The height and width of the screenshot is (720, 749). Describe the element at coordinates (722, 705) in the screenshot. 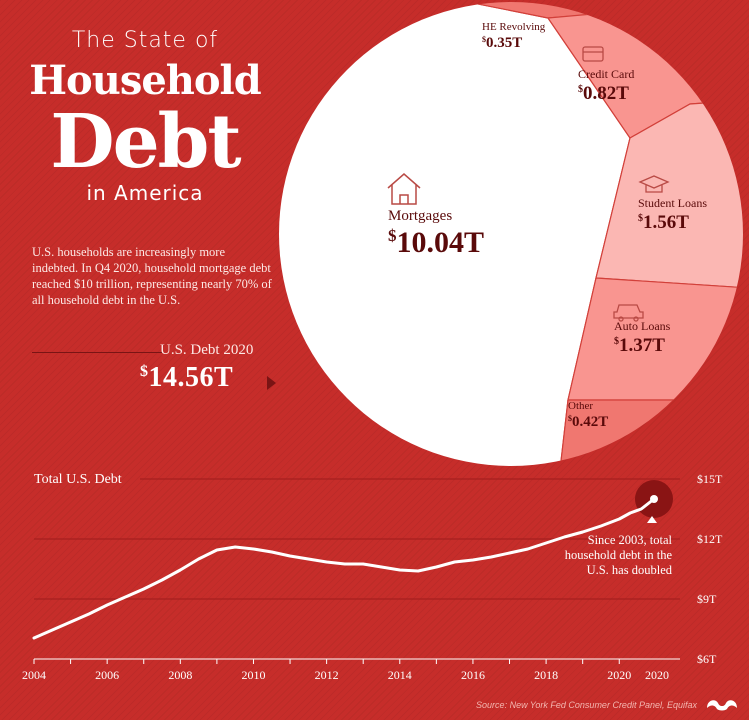

I see `logo-icon` at that location.